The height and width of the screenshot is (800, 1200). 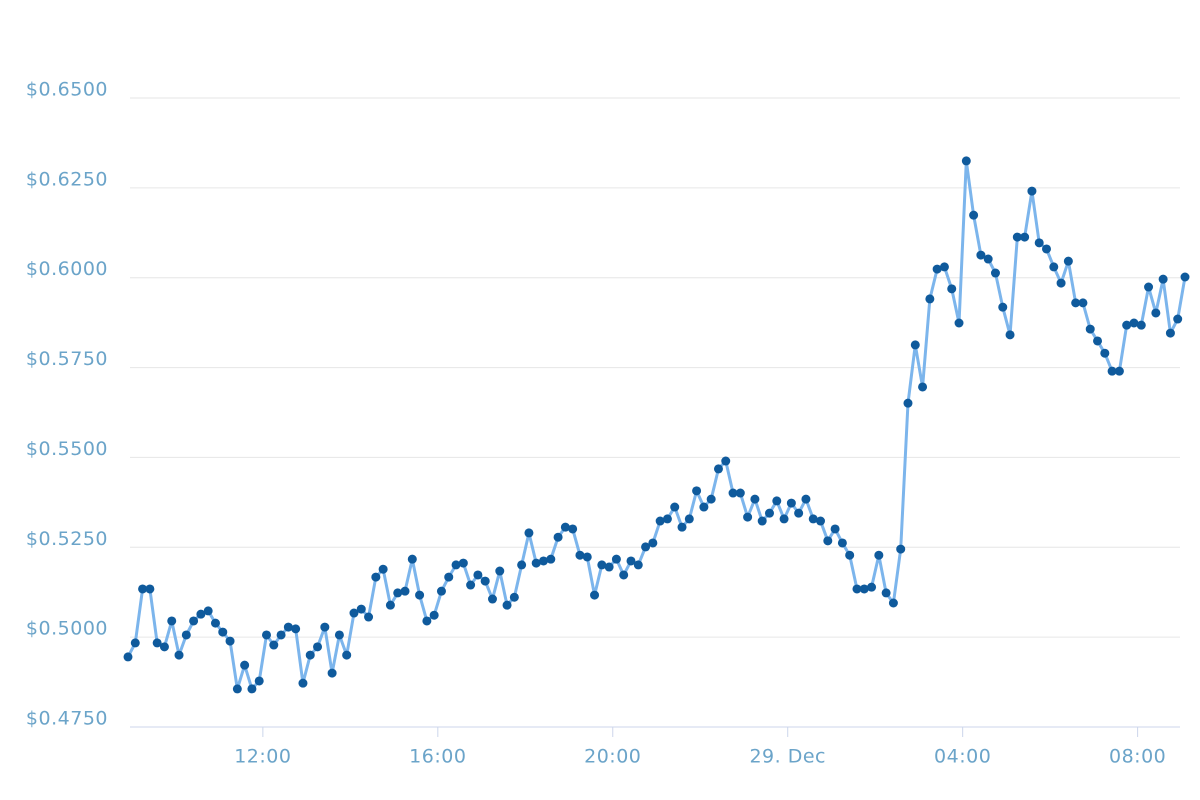 What do you see at coordinates (67, 629) in the screenshot?
I see `y-tick-label: $0.5000` at bounding box center [67, 629].